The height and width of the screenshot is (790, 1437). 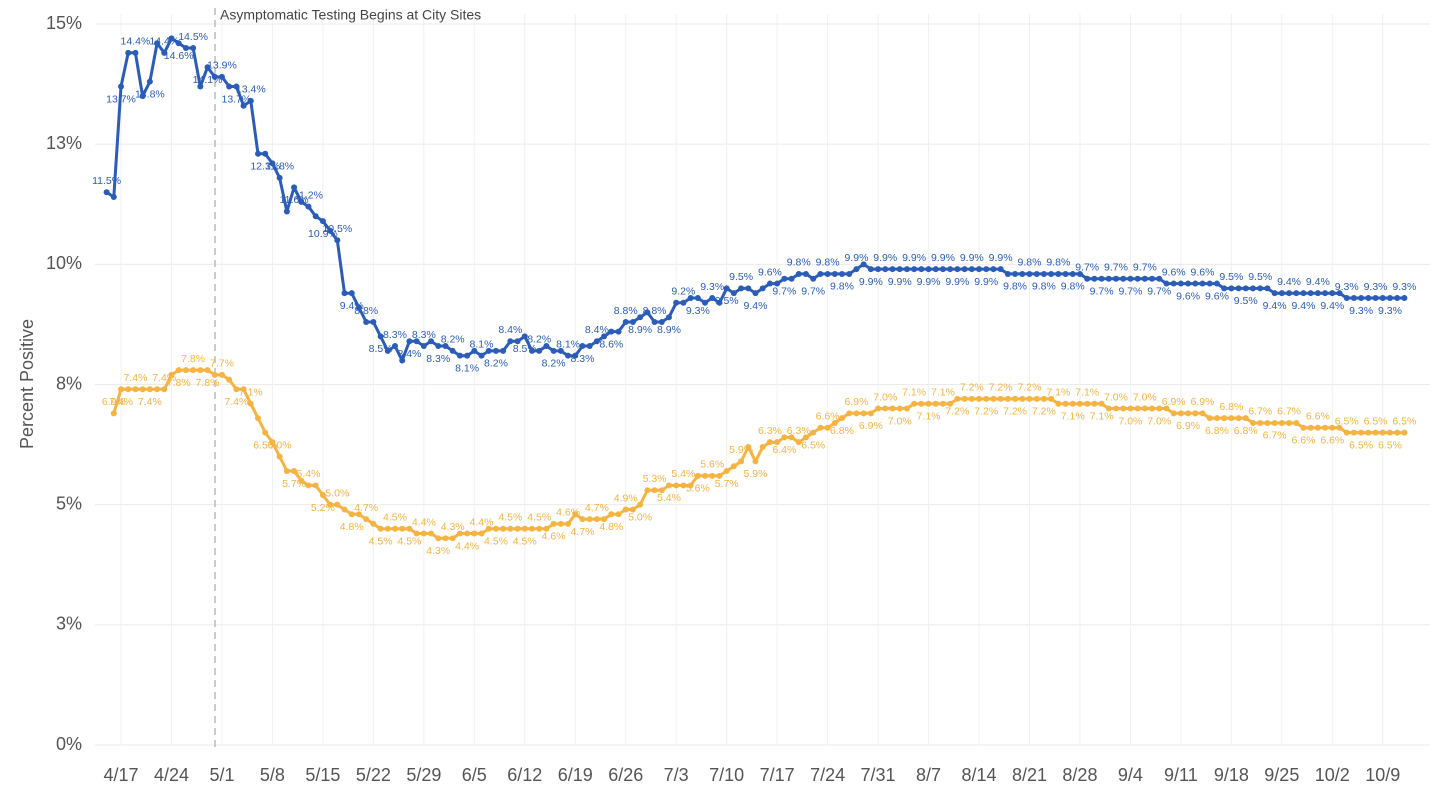 What do you see at coordinates (222, 66) in the screenshot?
I see `value-label: 13.9%` at bounding box center [222, 66].